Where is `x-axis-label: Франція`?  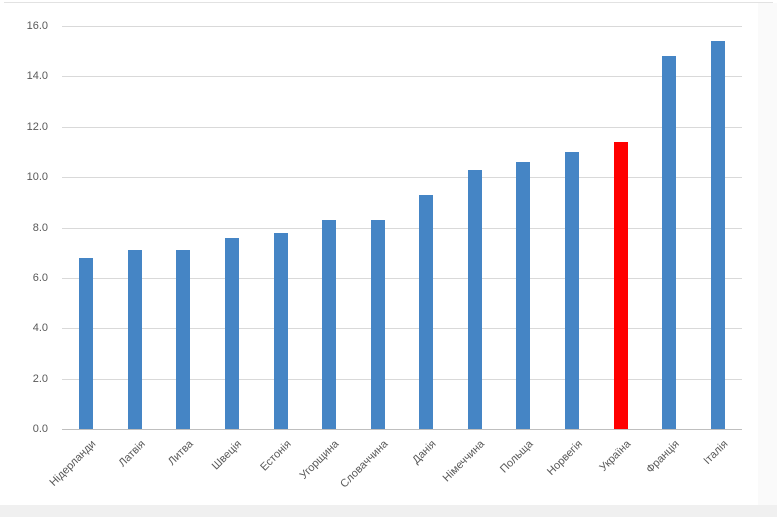 x-axis-label: Франція is located at coordinates (662, 457).